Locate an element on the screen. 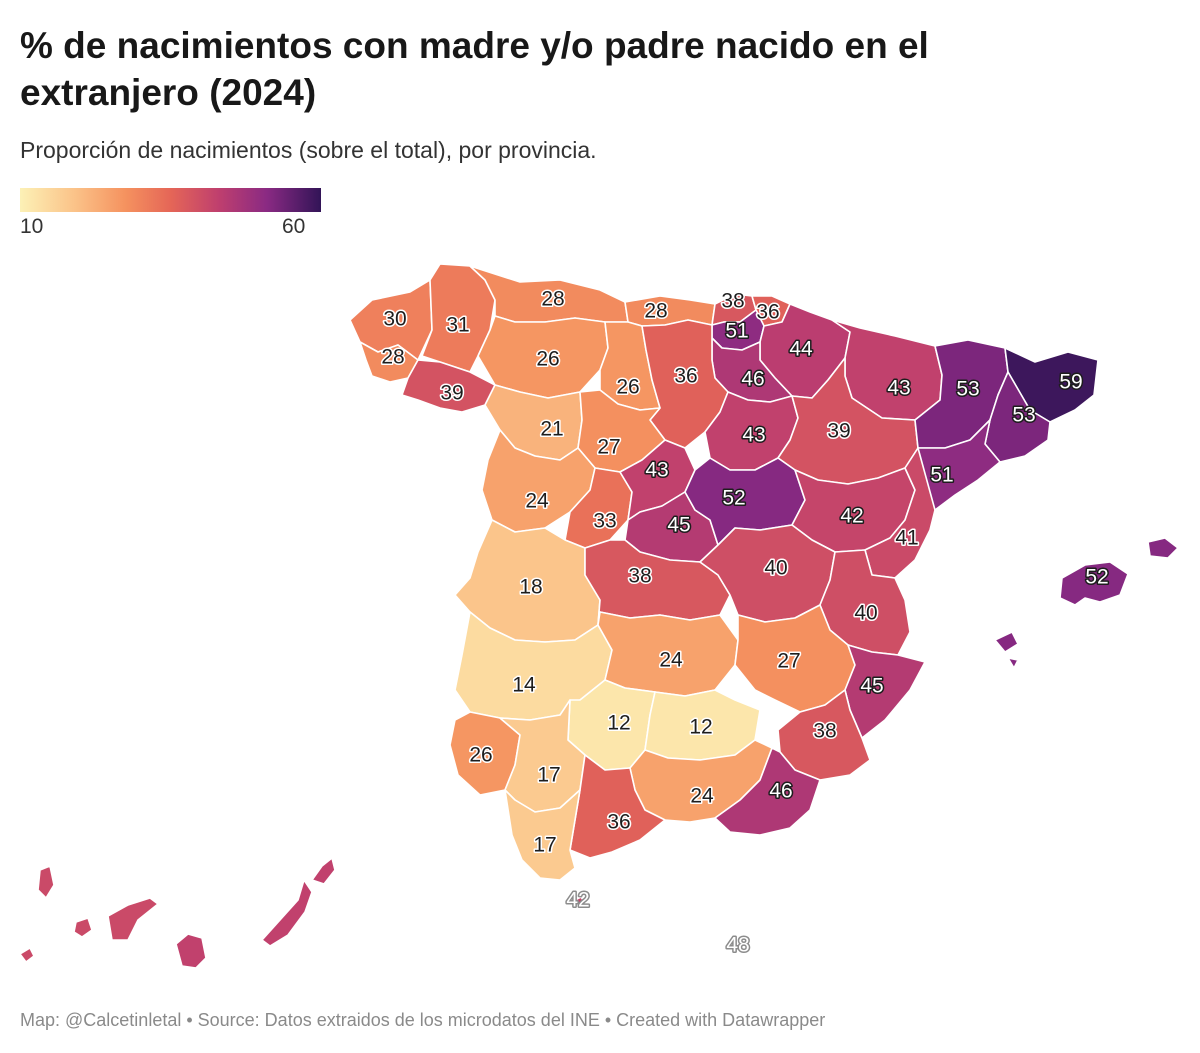  value-label-ceuta: 42 is located at coordinates (577, 900).